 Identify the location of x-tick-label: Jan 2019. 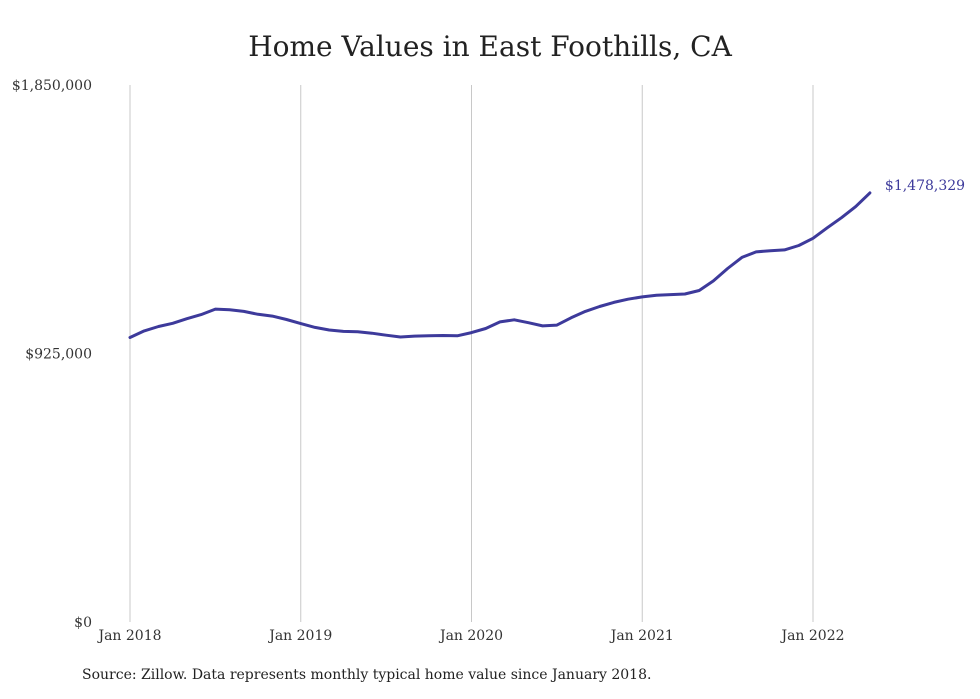
(299, 636).